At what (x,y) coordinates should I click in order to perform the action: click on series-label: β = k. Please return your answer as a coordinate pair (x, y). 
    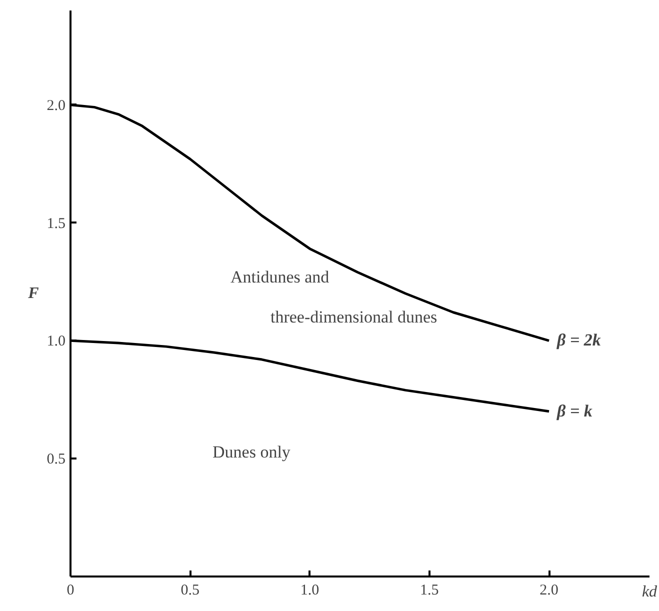
    Looking at the image, I should click on (574, 410).